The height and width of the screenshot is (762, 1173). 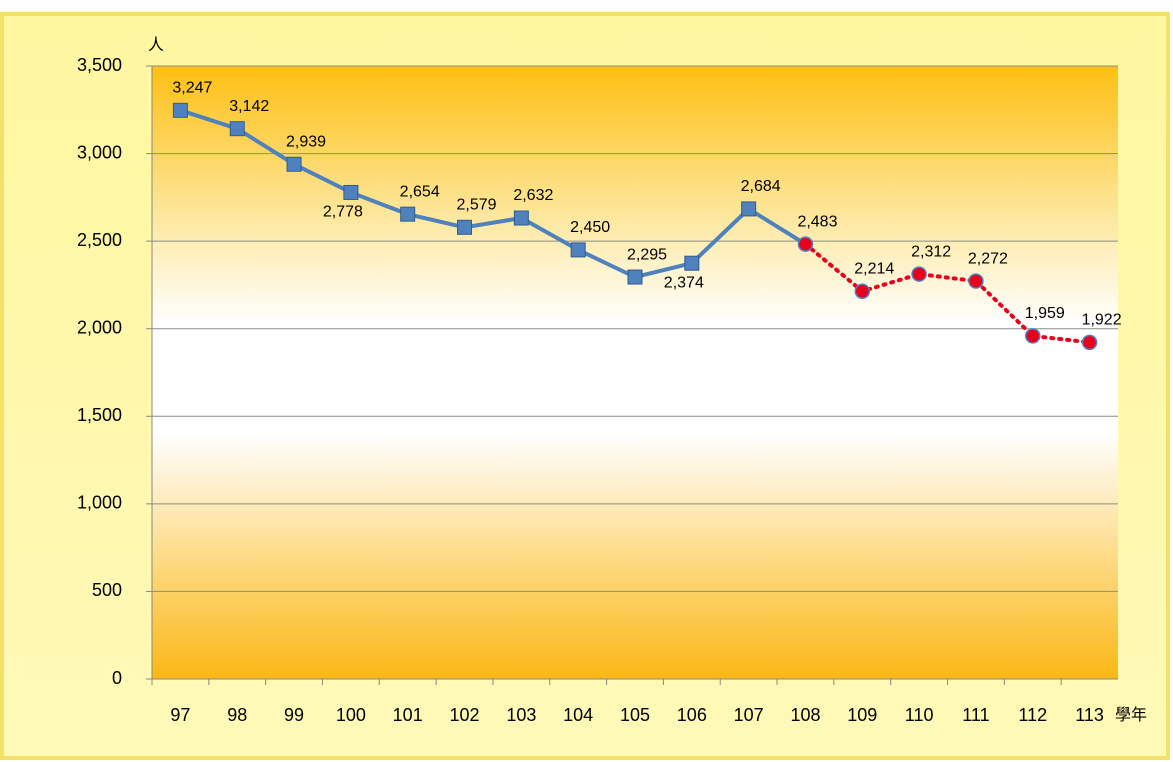 What do you see at coordinates (99, 240) in the screenshot?
I see `y-tick-label: 2,500` at bounding box center [99, 240].